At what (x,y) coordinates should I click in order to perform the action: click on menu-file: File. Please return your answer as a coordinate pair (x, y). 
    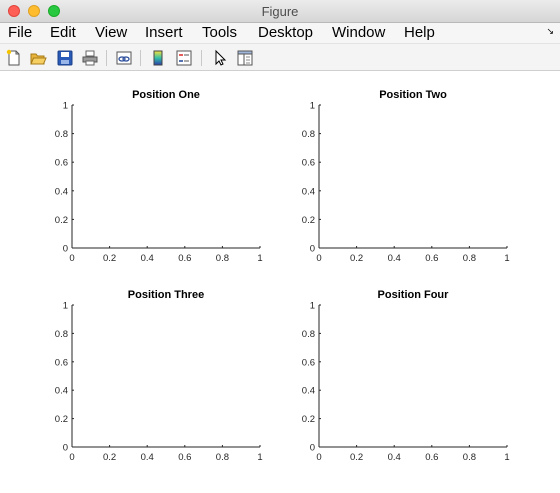
    Looking at the image, I should click on (20, 32).